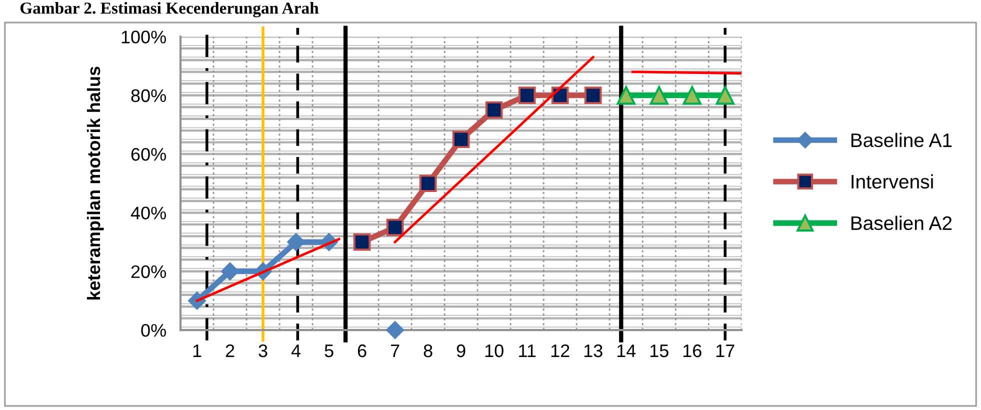 This screenshot has width=981, height=410. What do you see at coordinates (230, 351) in the screenshot?
I see `x-tick-label: 2` at bounding box center [230, 351].